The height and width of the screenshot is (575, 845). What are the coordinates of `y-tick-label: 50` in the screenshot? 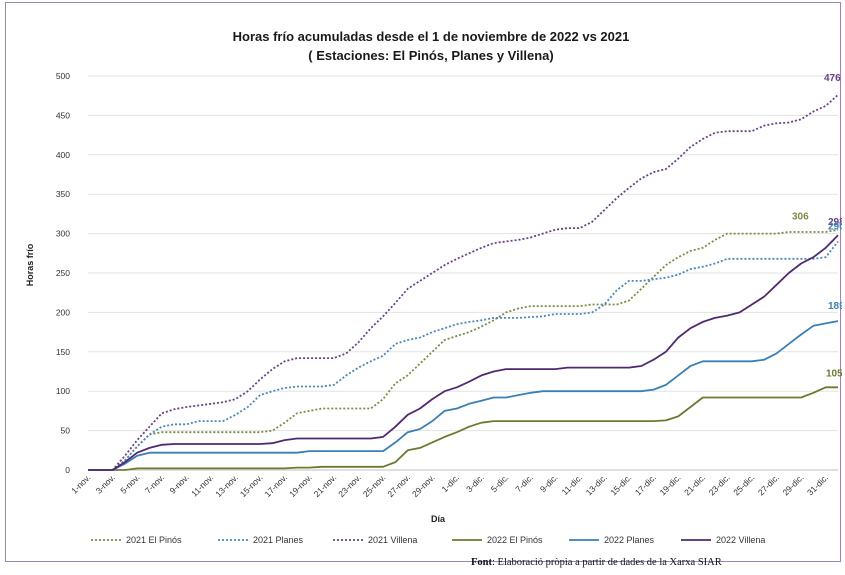 It's located at (66, 431).